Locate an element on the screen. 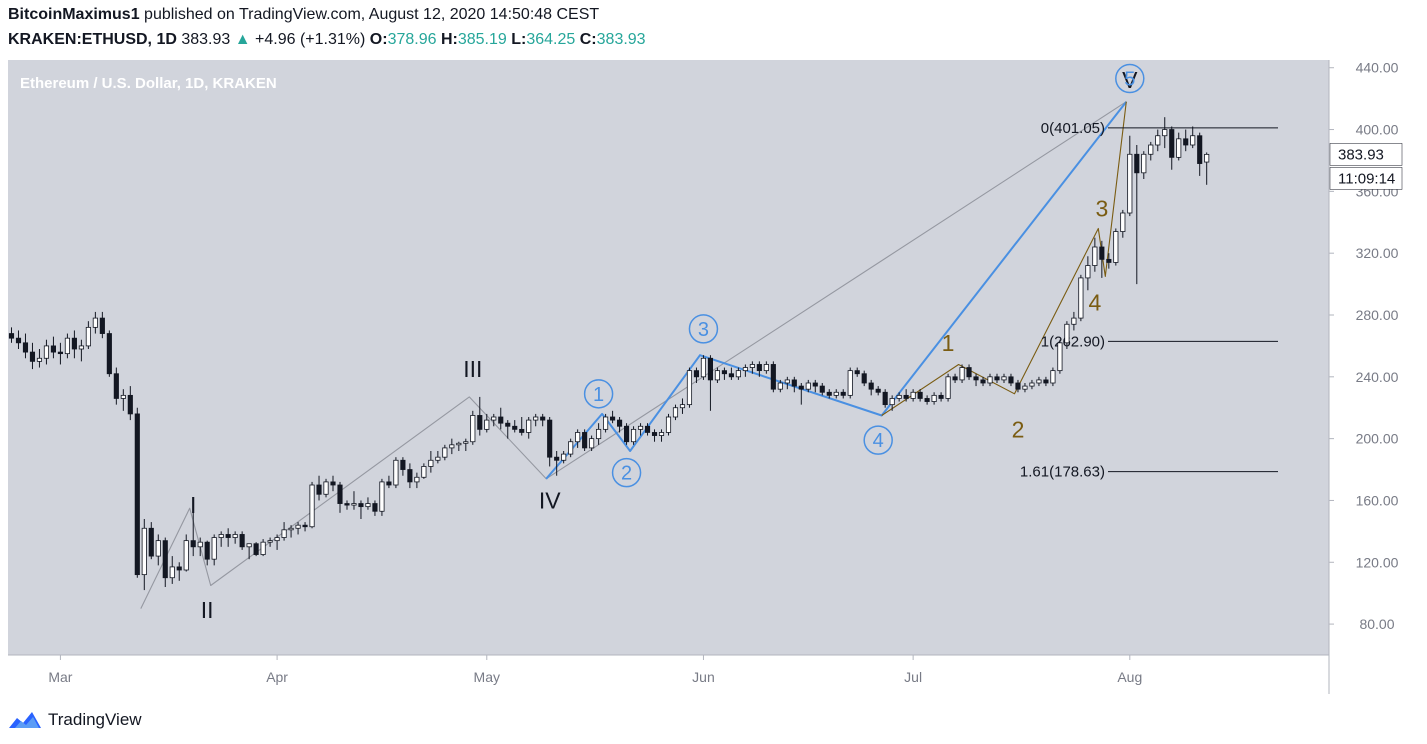 The width and height of the screenshot is (1427, 744). wave-label: III is located at coordinates (472, 369).